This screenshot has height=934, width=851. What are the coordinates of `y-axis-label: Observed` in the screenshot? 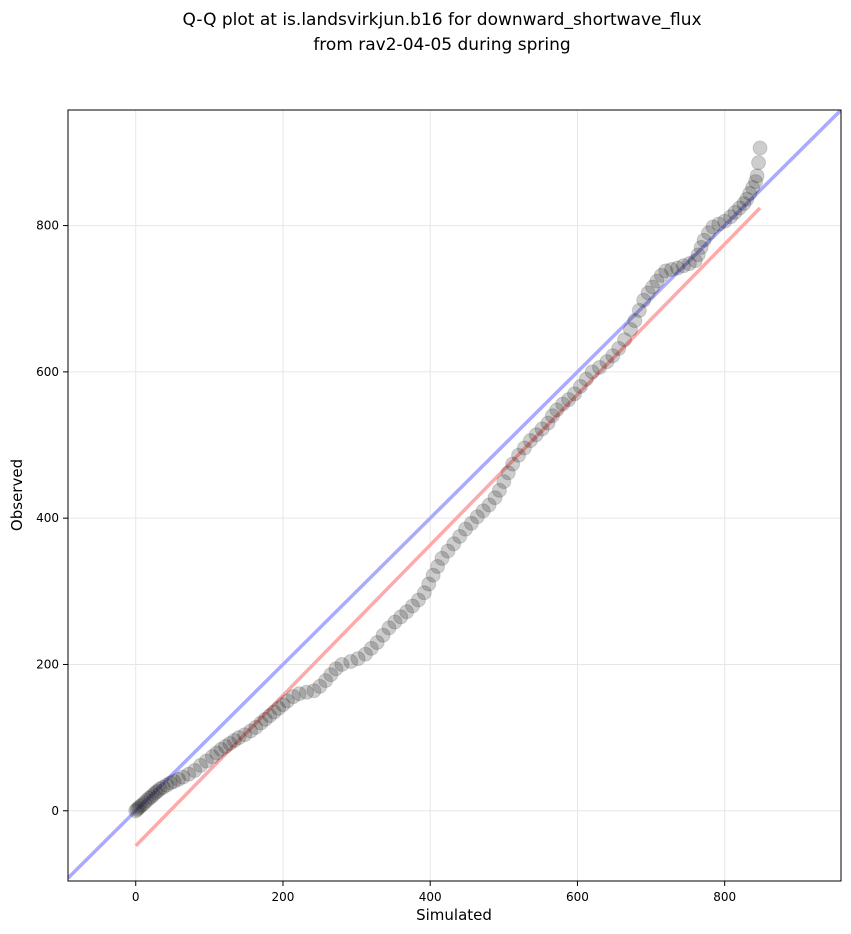 It's located at (17, 495).